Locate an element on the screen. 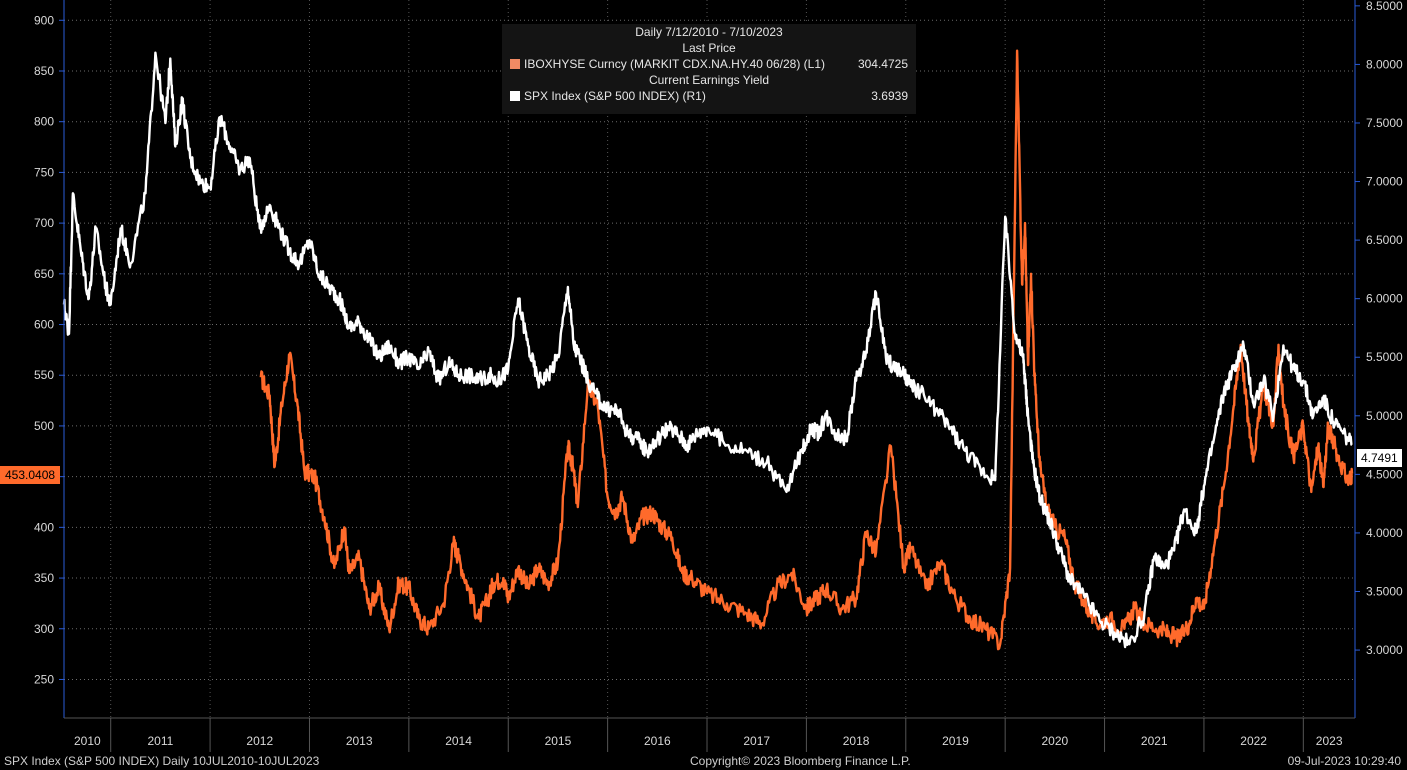 Image resolution: width=1407 pixels, height=770 pixels. footer-timestamp: 09-Jul-2023 10:29:40 is located at coordinates (1344, 761).